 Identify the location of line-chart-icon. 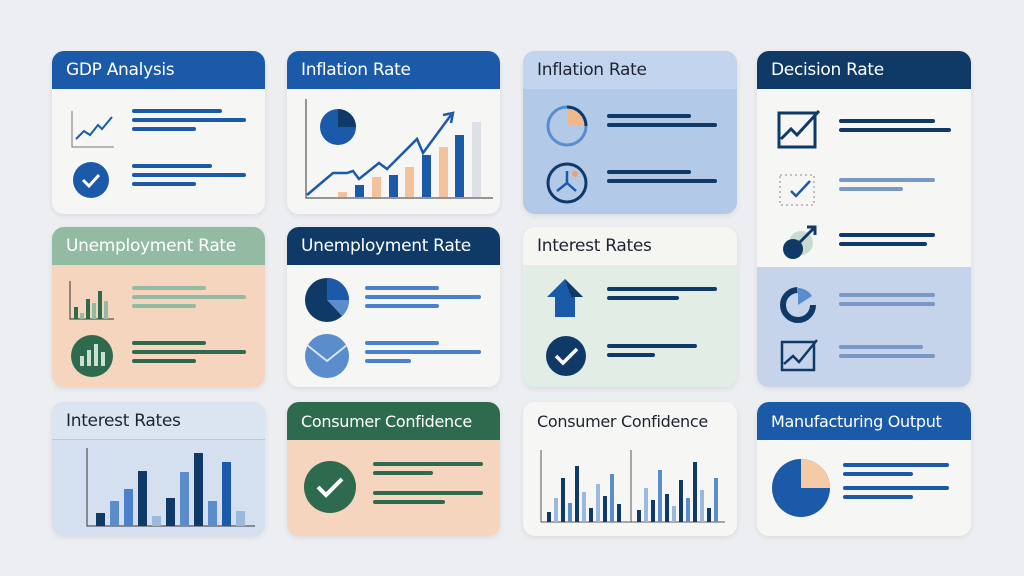
(92, 129).